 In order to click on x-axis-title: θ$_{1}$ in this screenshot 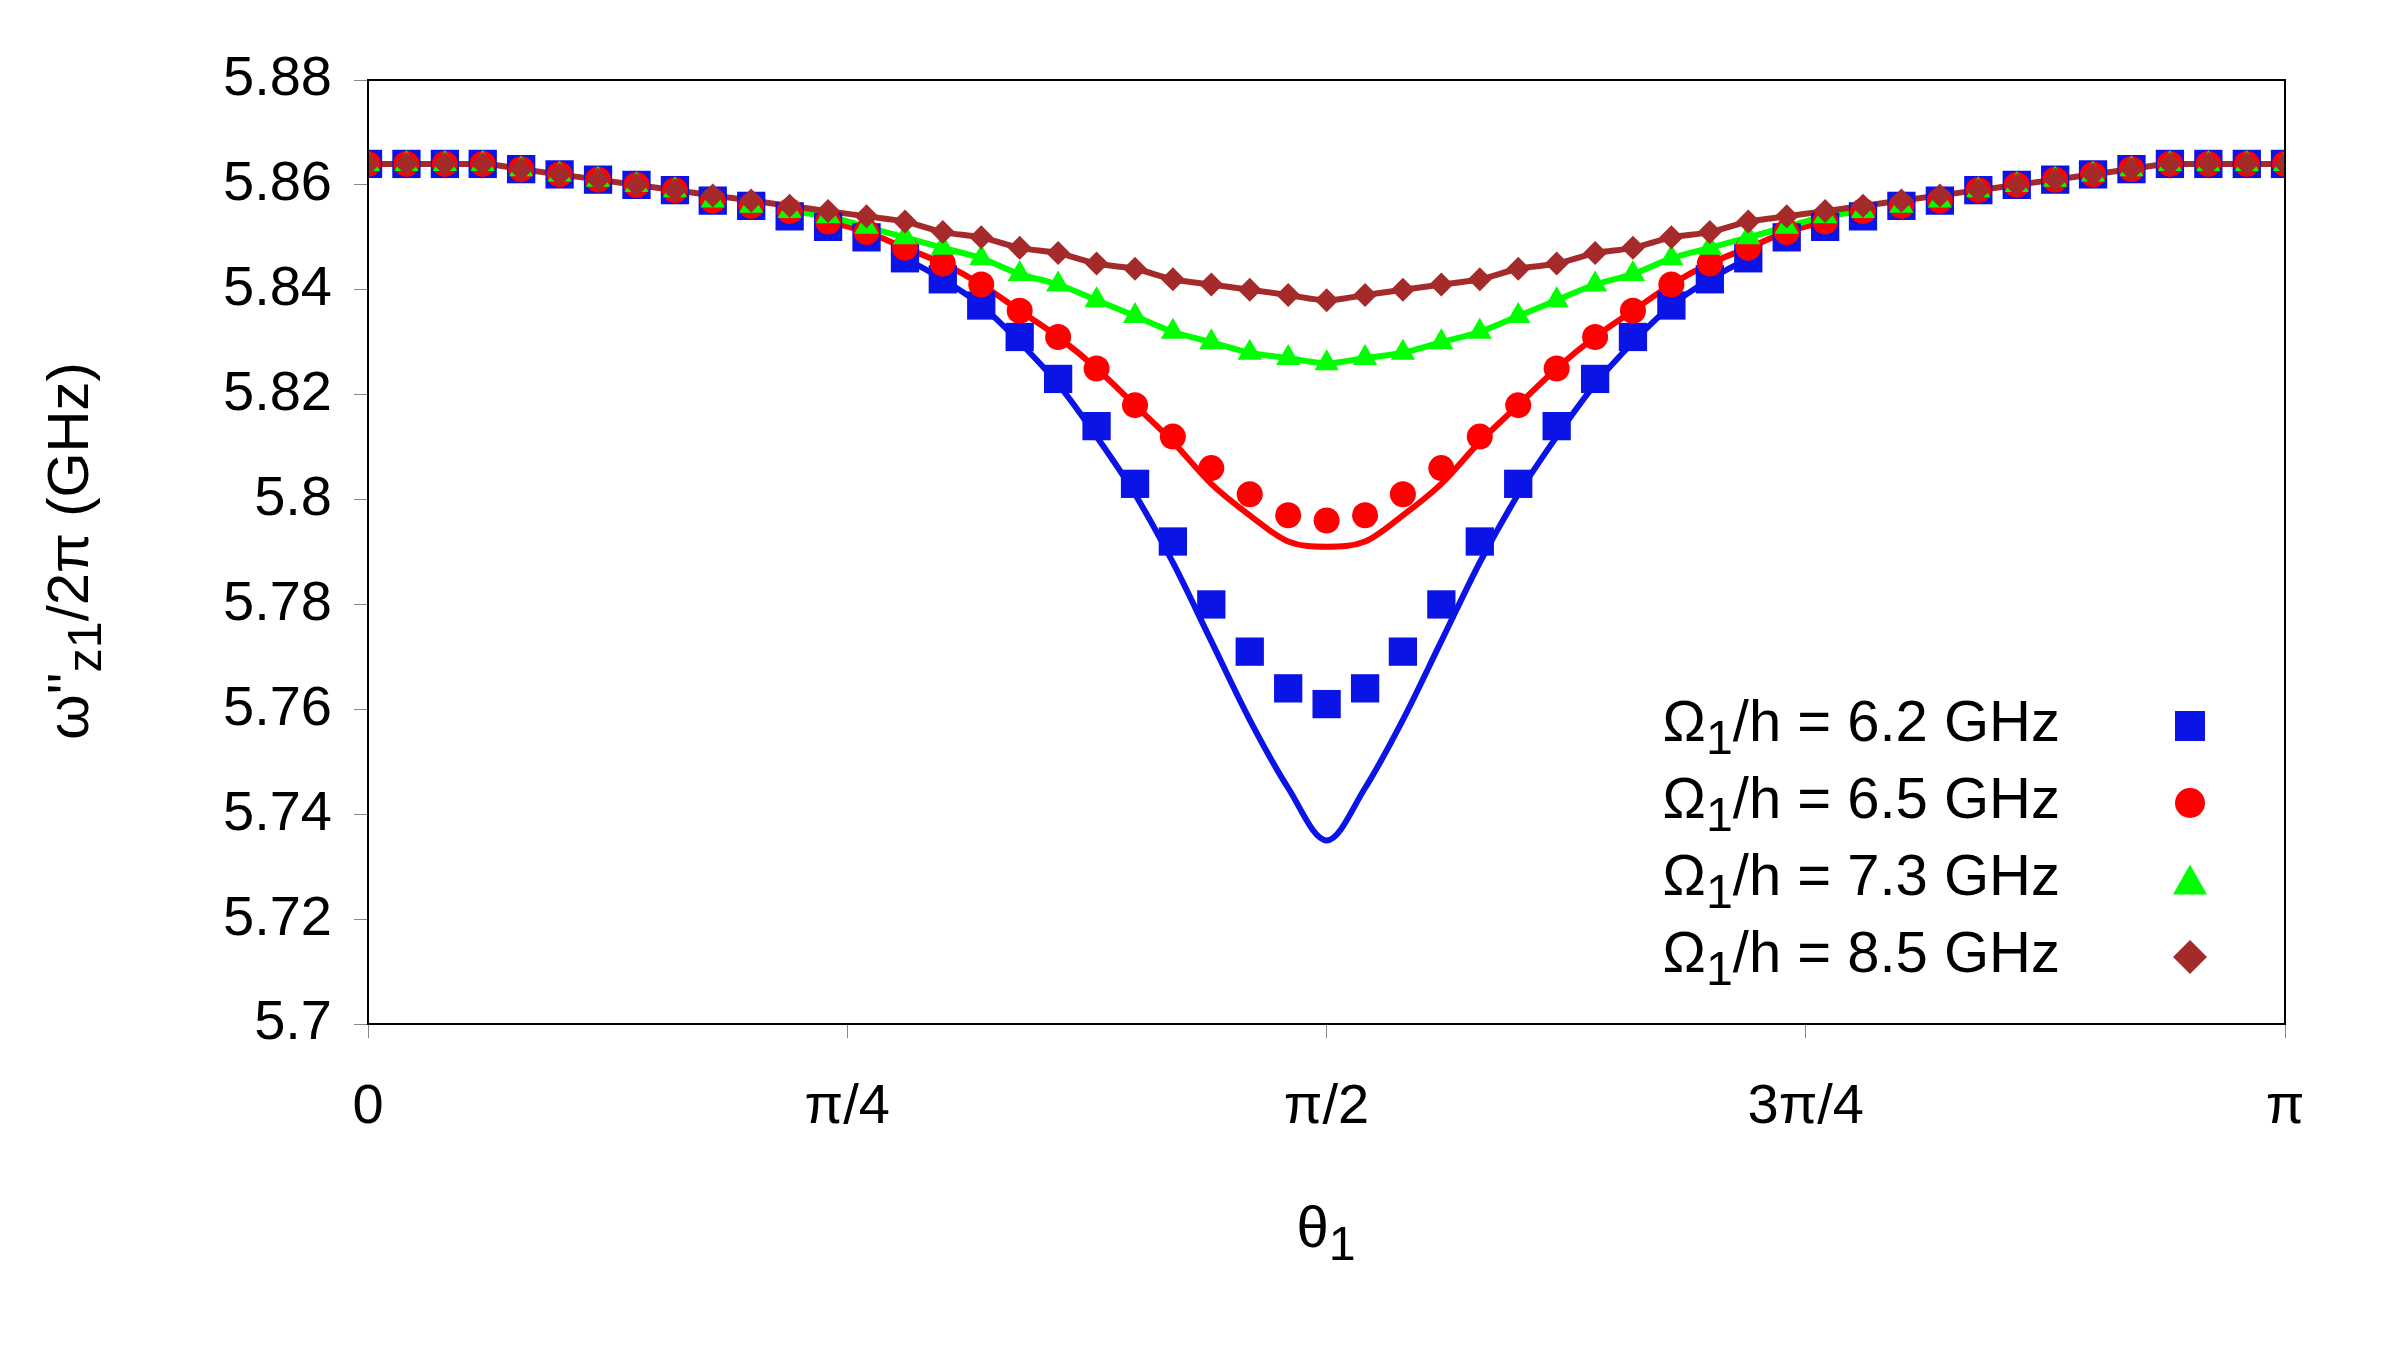, I will do `click(1326, 1232)`.